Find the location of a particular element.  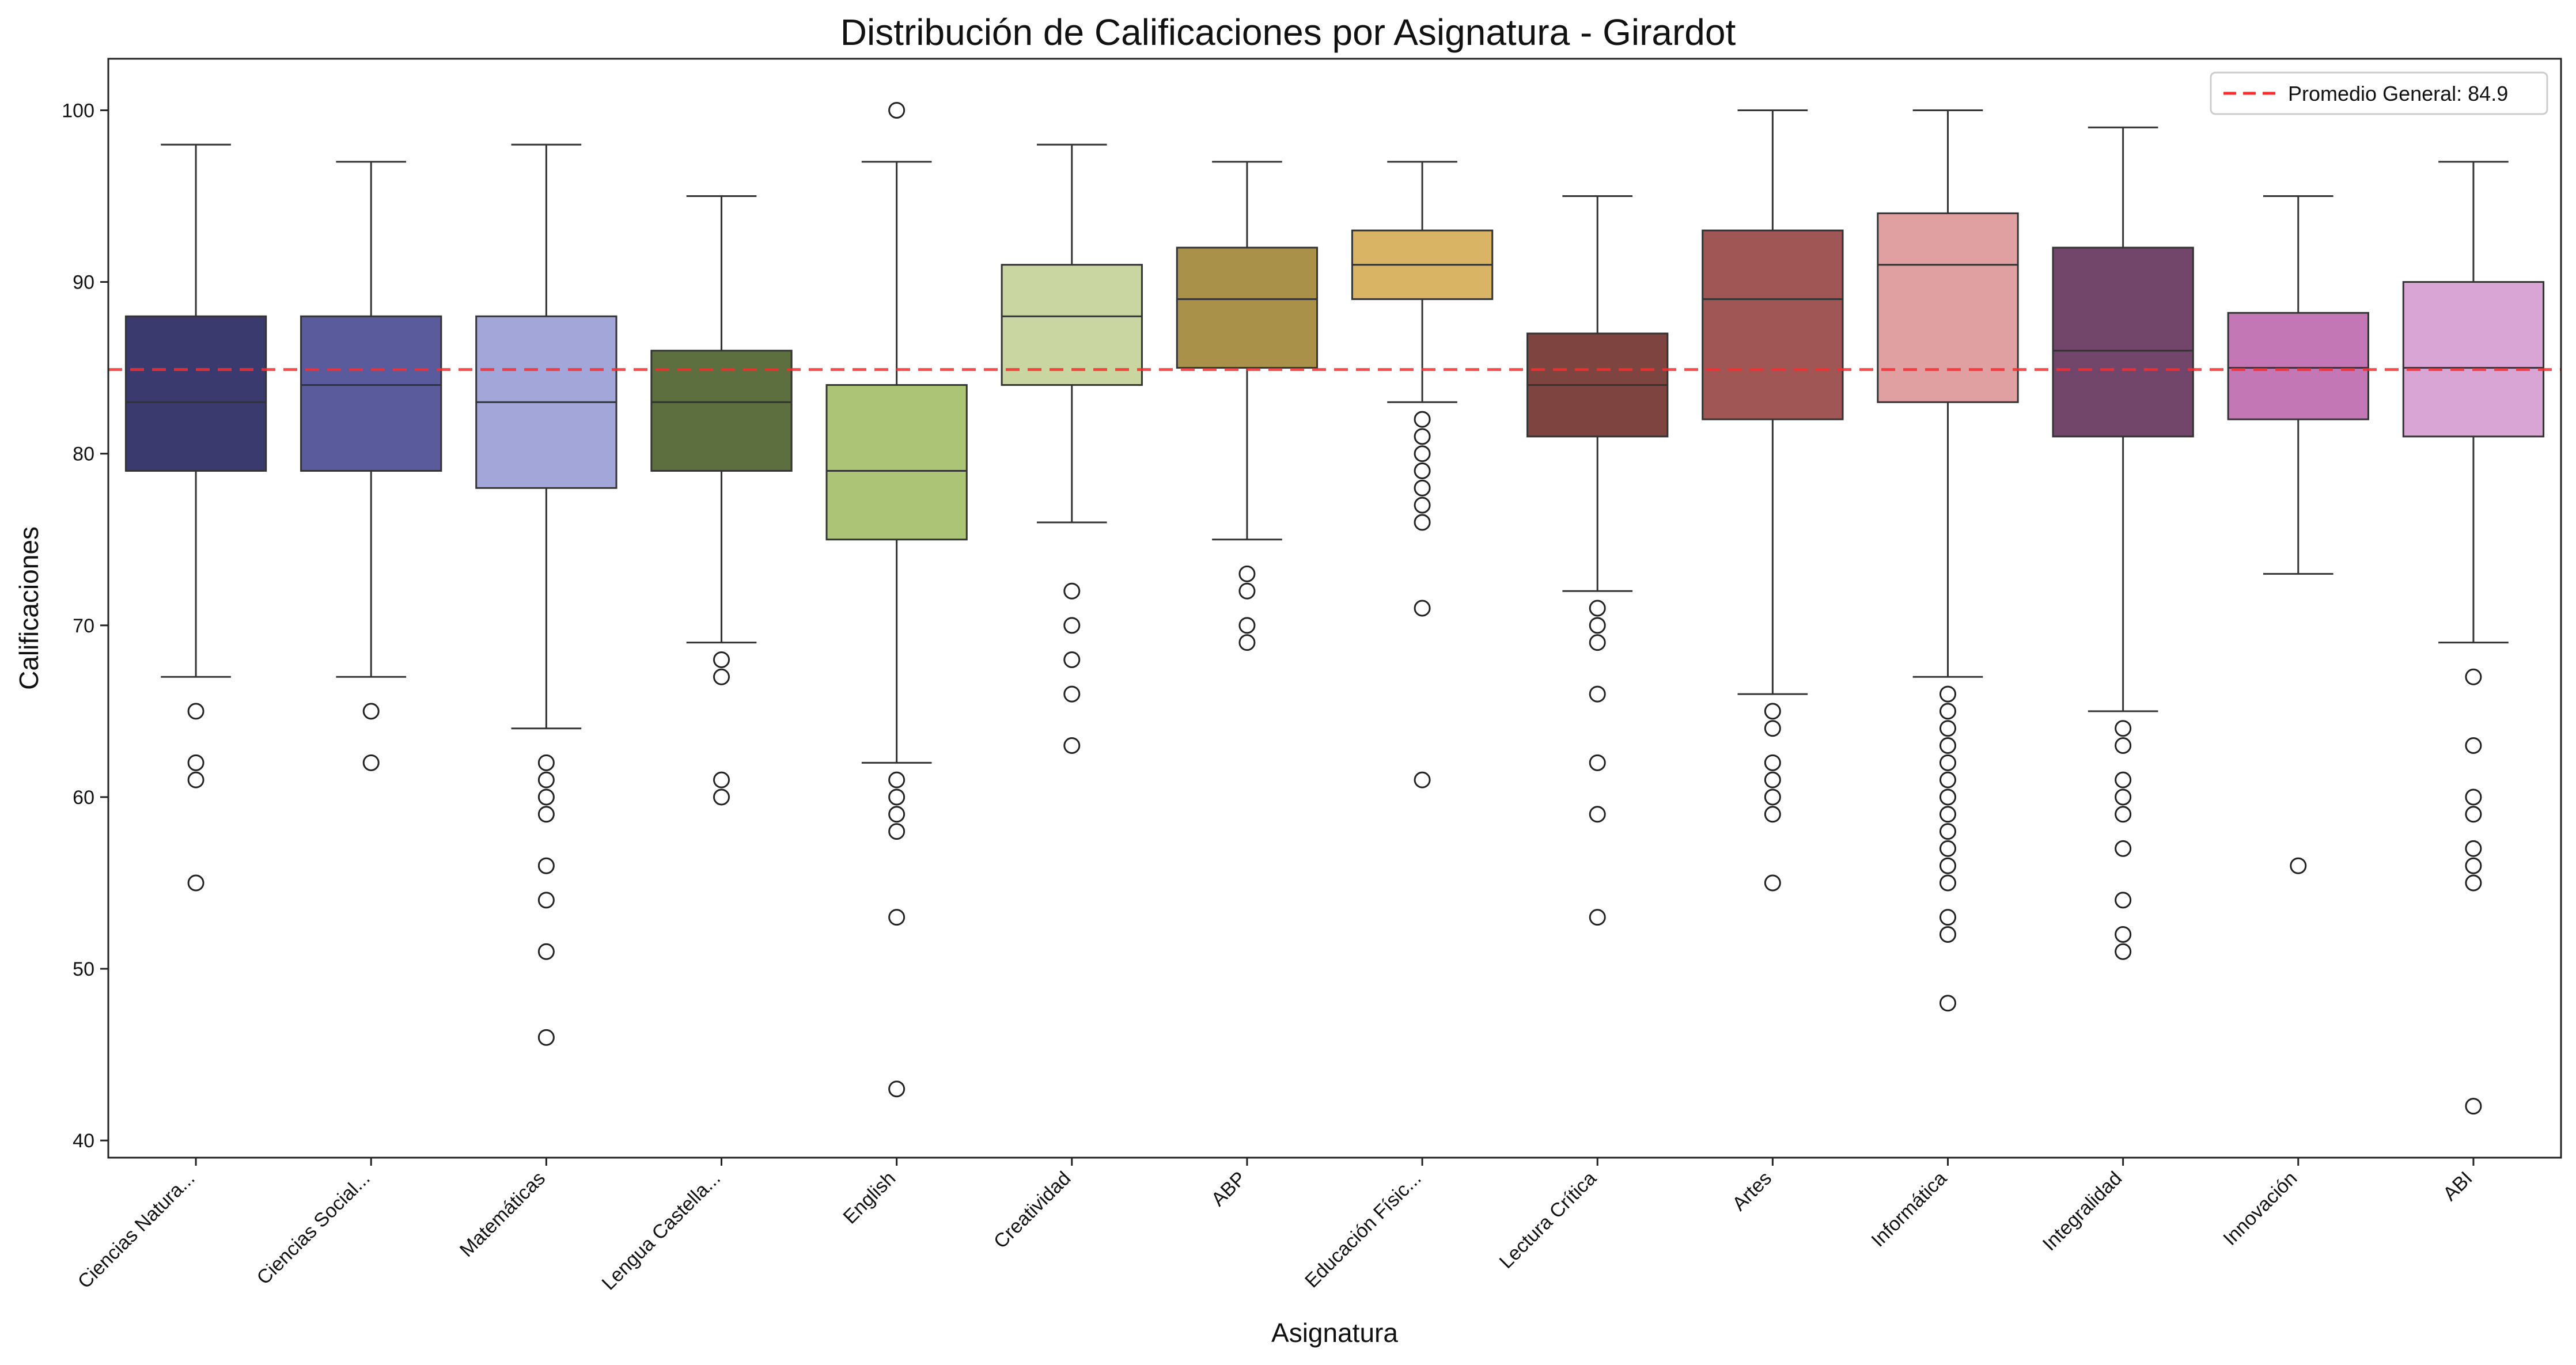

x-tick-label: Informática is located at coordinates (1909, 1209).